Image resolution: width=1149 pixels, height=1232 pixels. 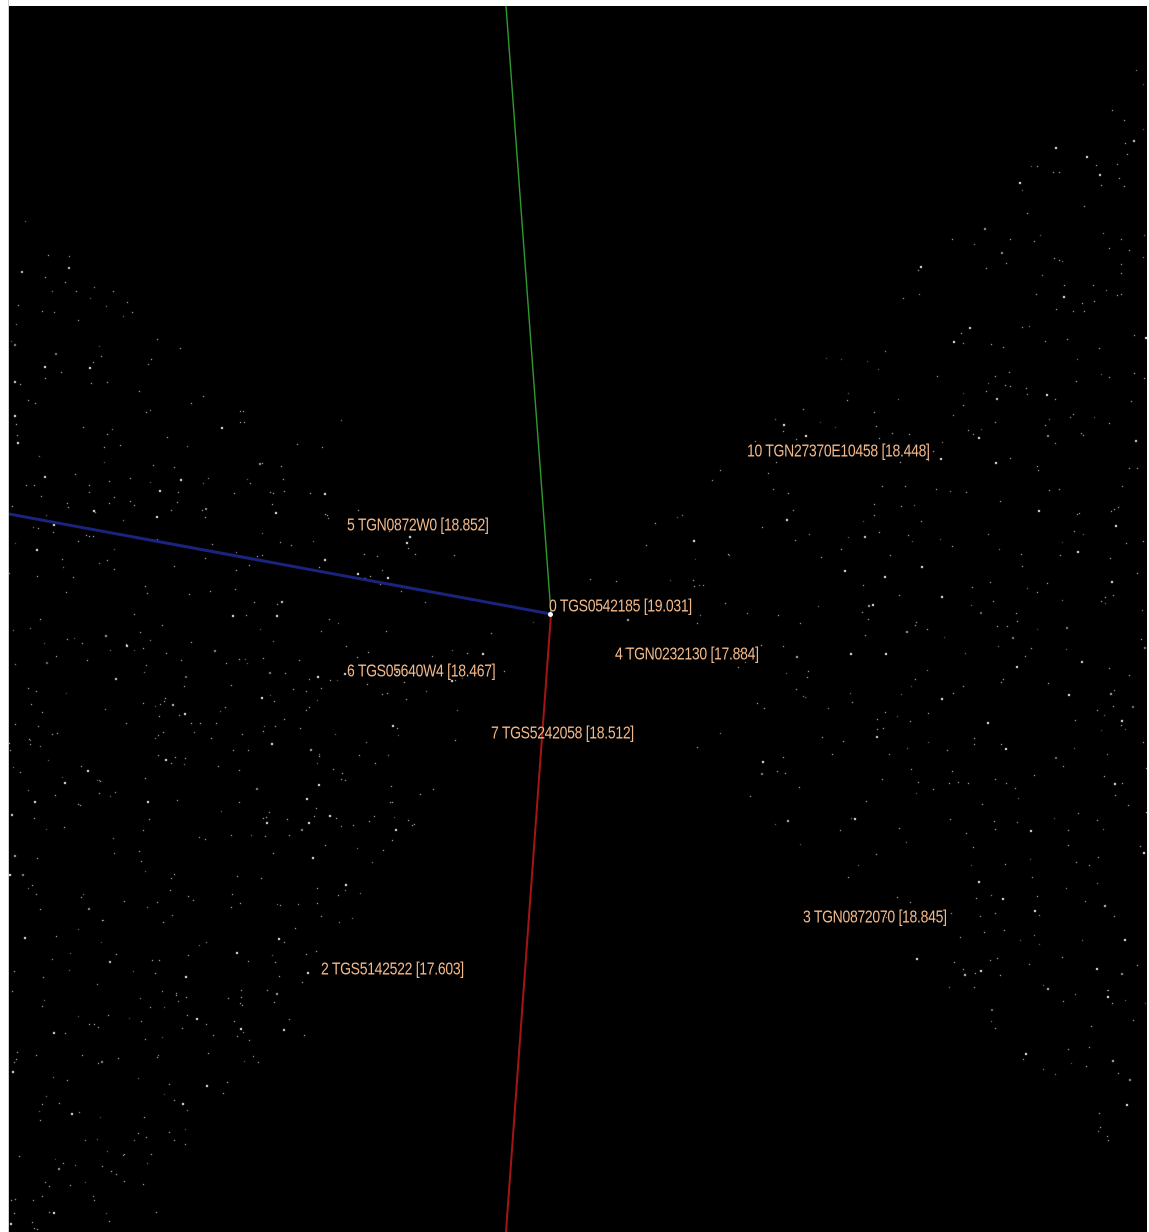 I want to click on galaxy-label: 10 TGN27370E10458 [18.448], so click(x=838, y=450).